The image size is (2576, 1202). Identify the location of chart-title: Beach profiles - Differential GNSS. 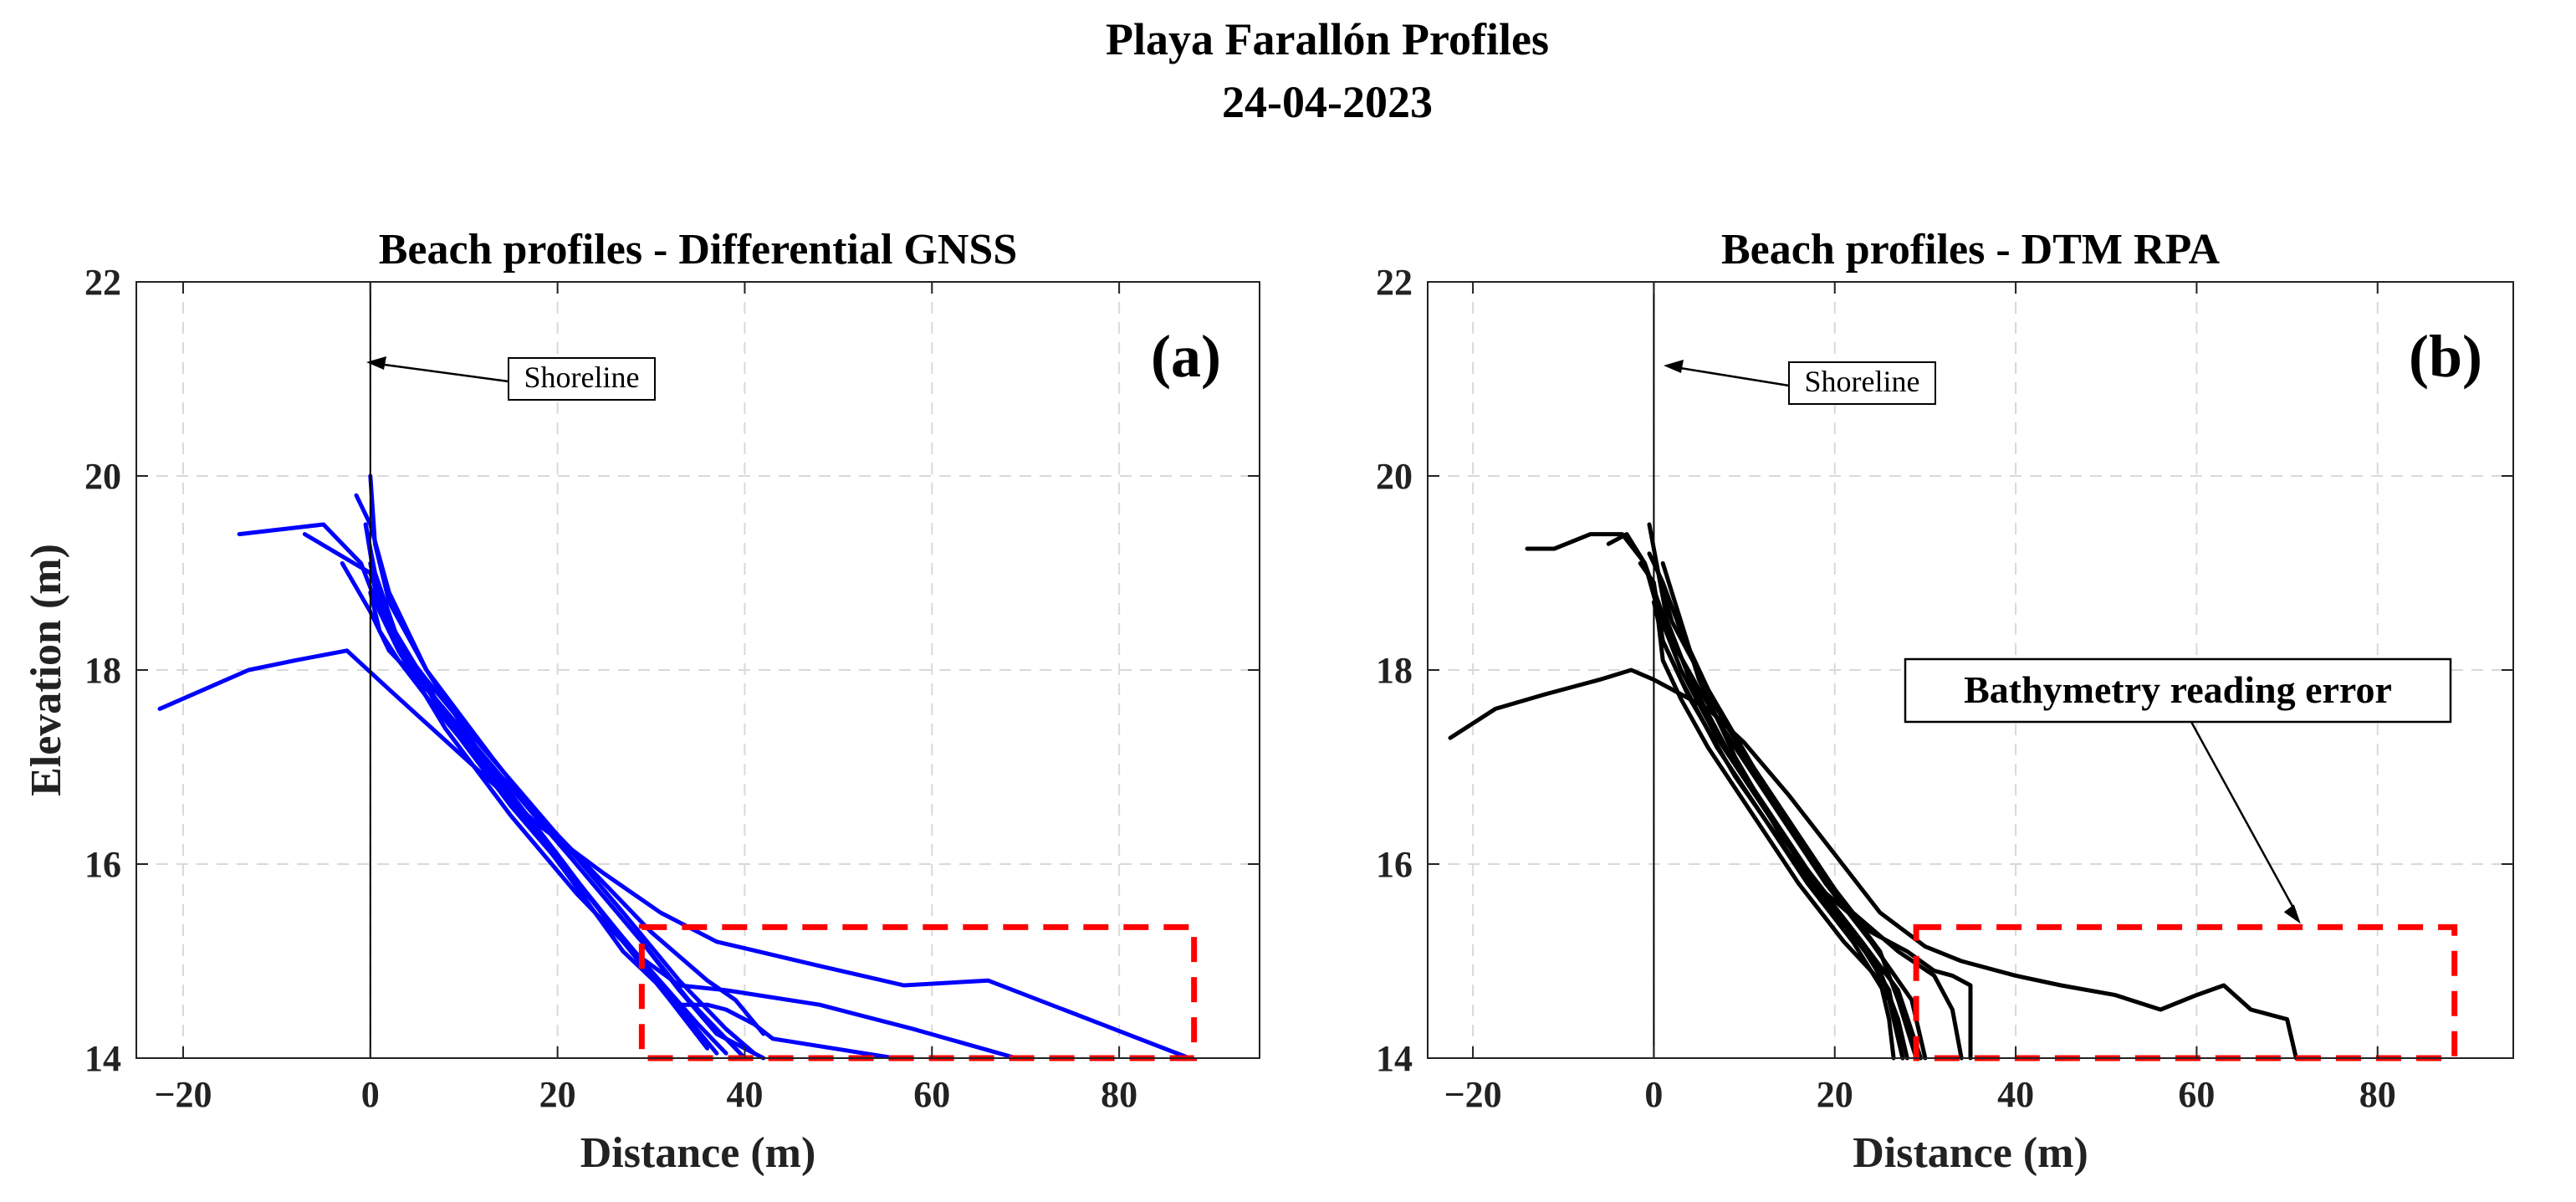
(698, 250).